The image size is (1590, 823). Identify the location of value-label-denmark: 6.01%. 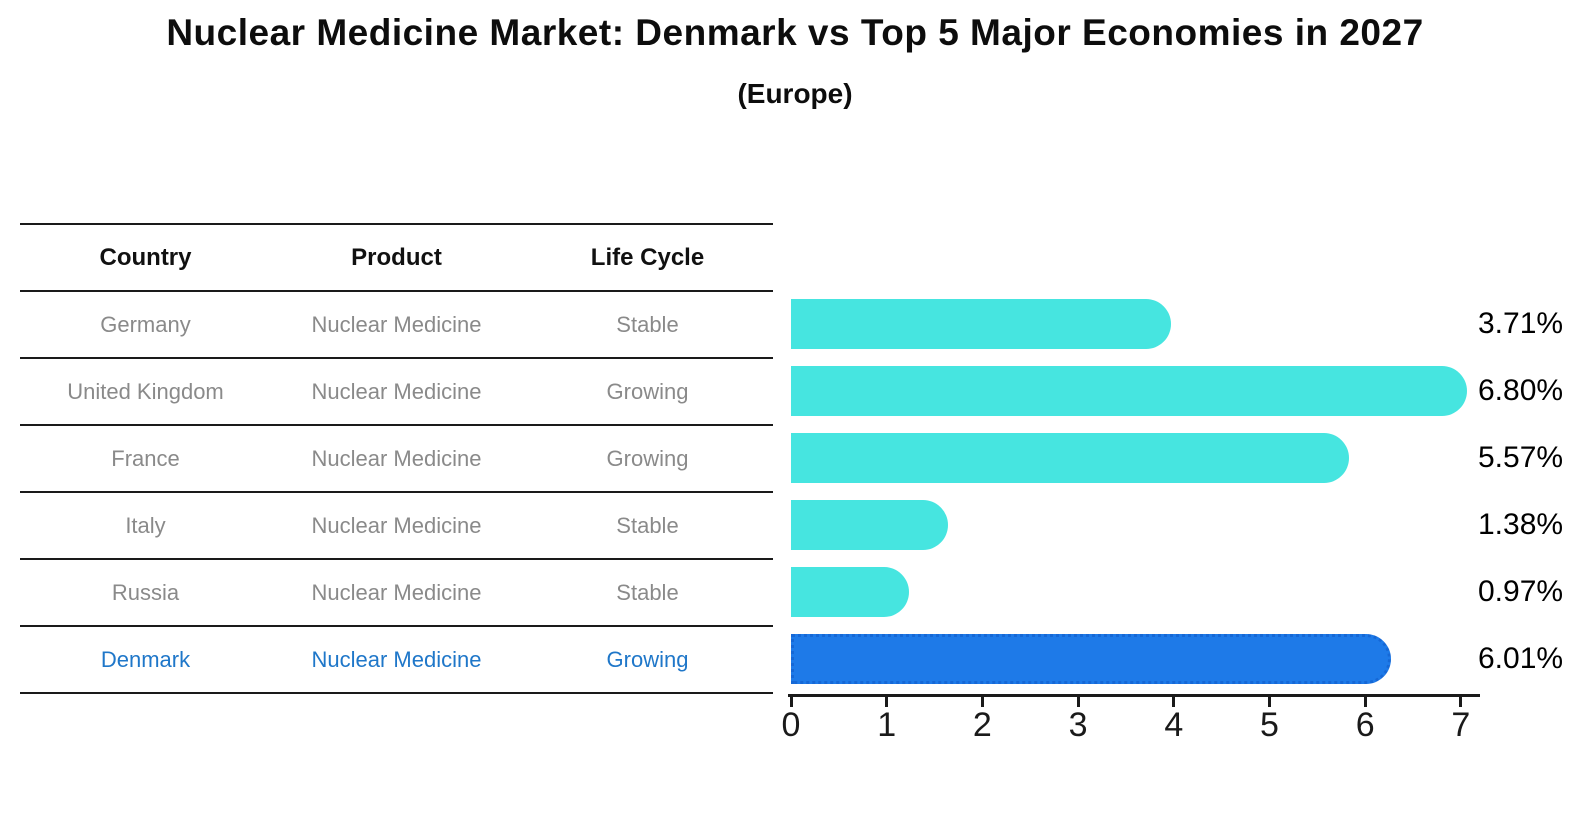
(1521, 658).